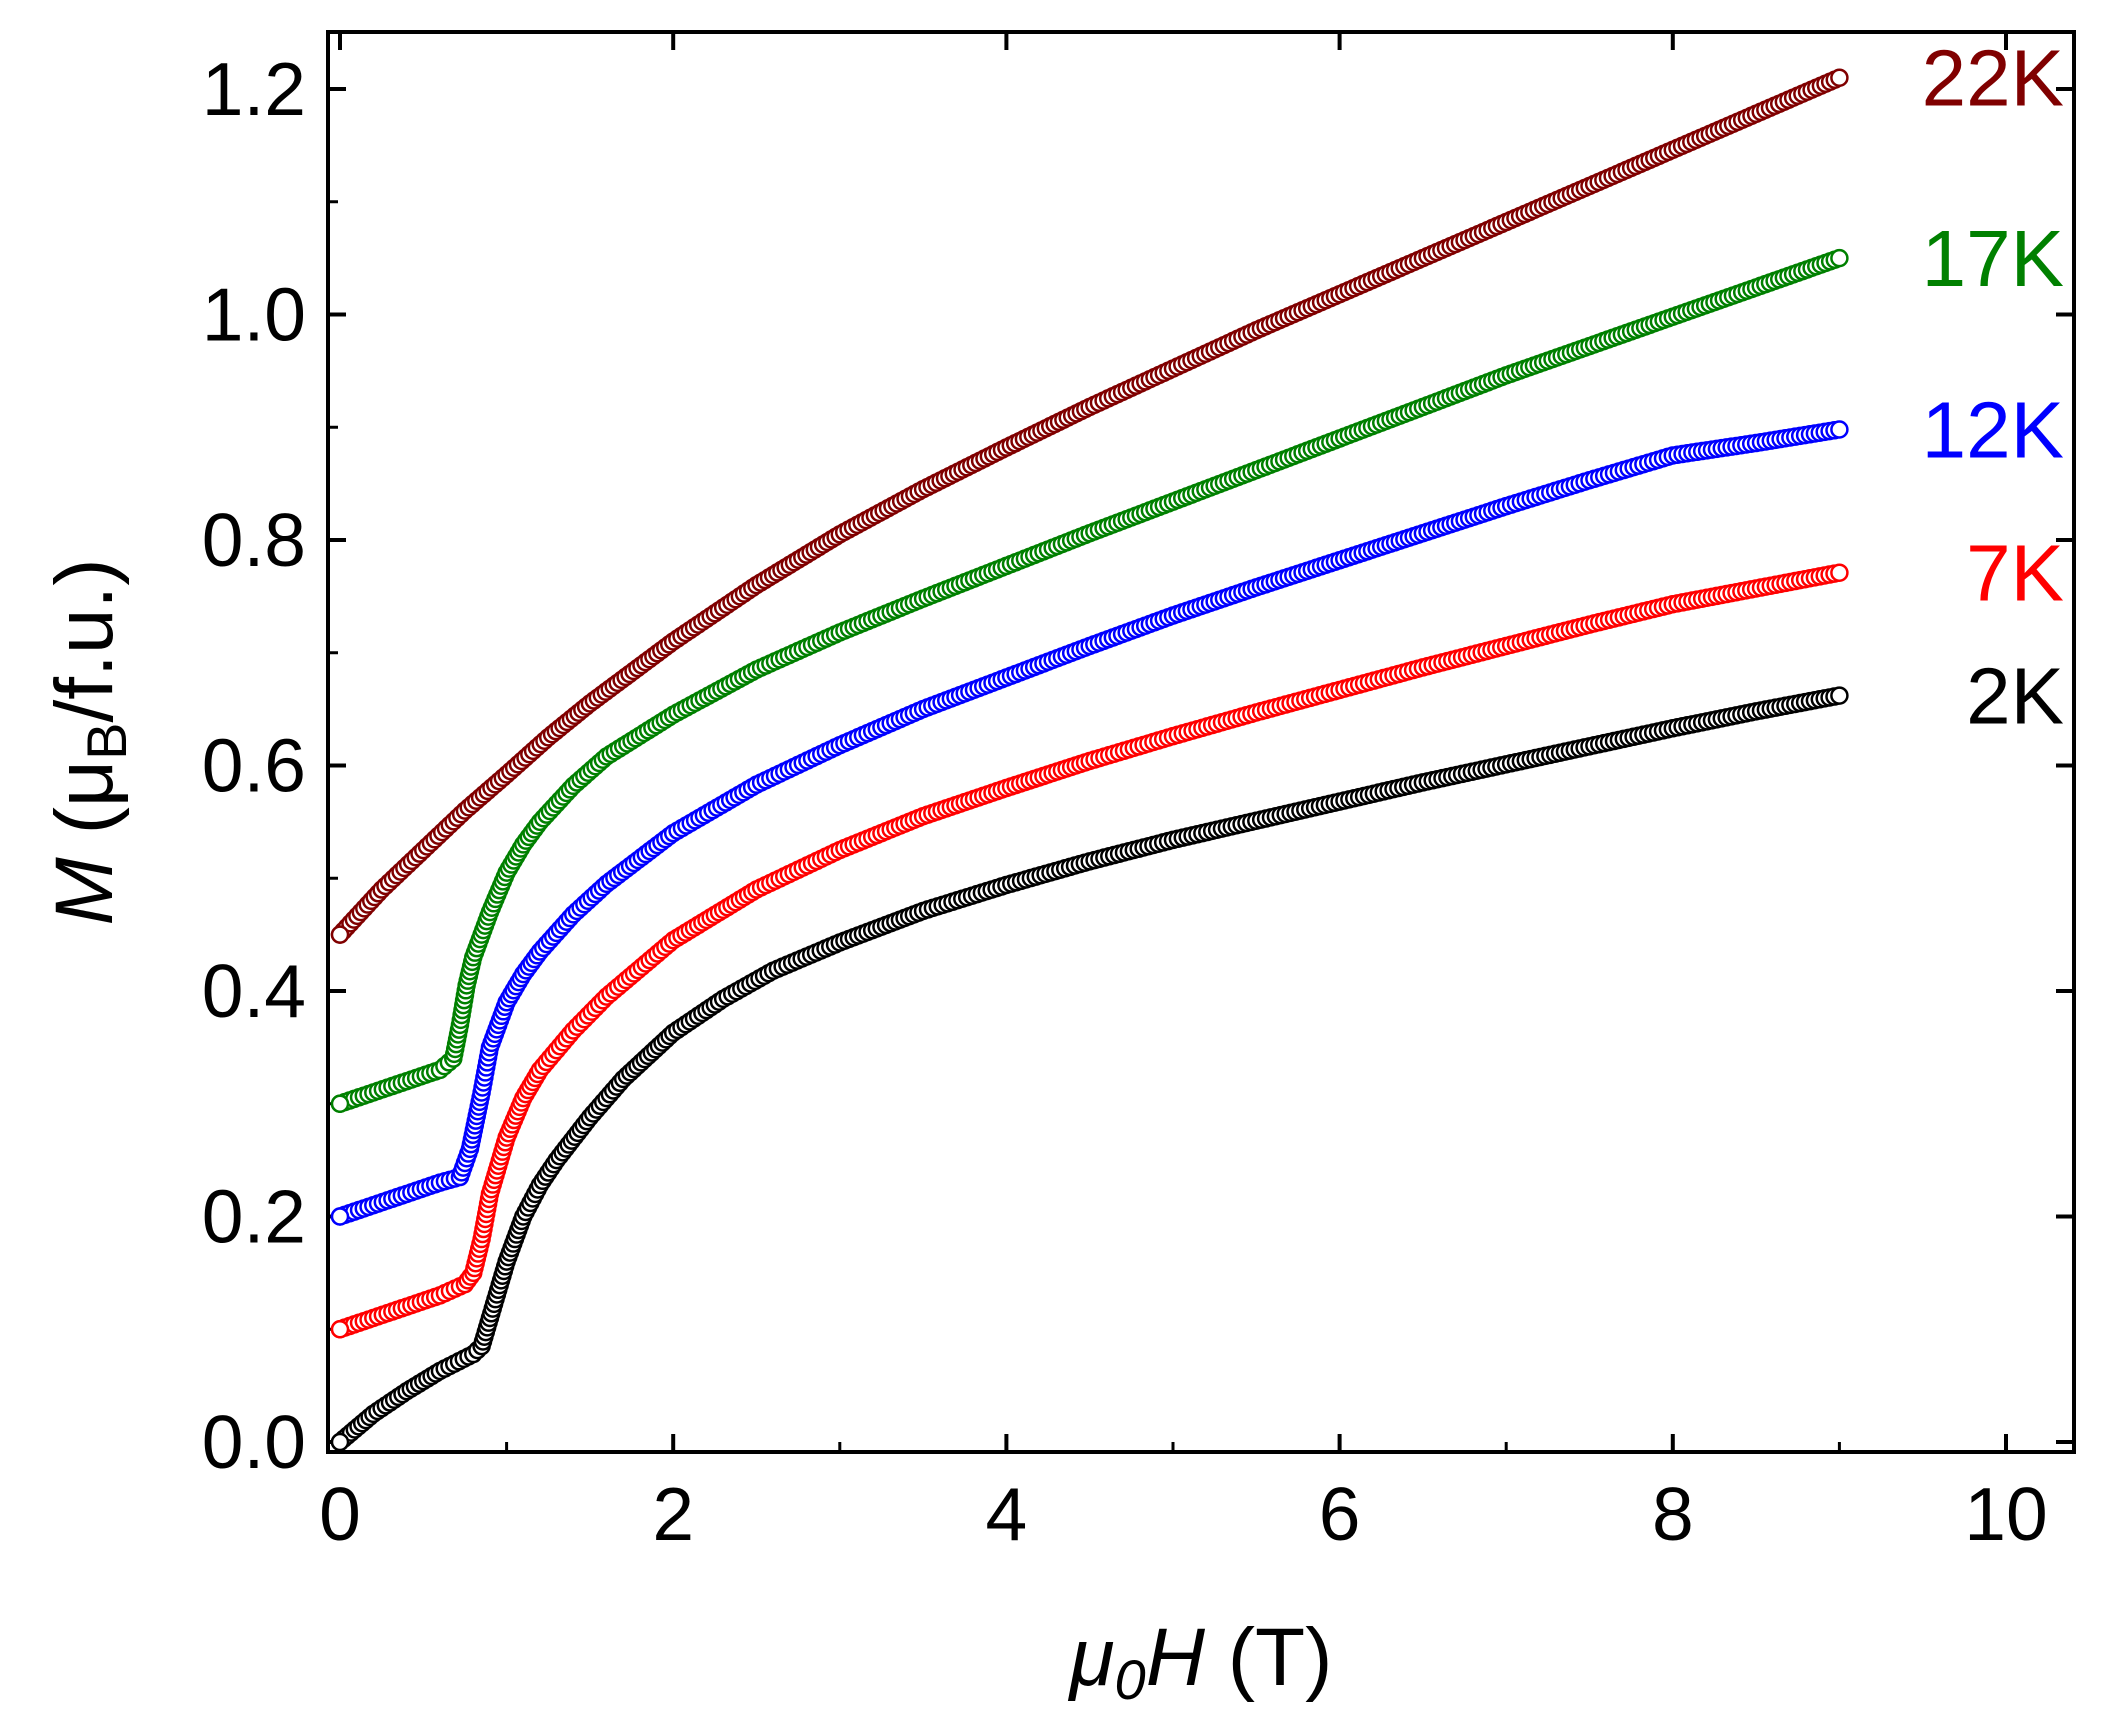 This screenshot has width=2105, height=1731. Describe the element at coordinates (1340, 1514) in the screenshot. I see `x-tick-label: 6` at that location.